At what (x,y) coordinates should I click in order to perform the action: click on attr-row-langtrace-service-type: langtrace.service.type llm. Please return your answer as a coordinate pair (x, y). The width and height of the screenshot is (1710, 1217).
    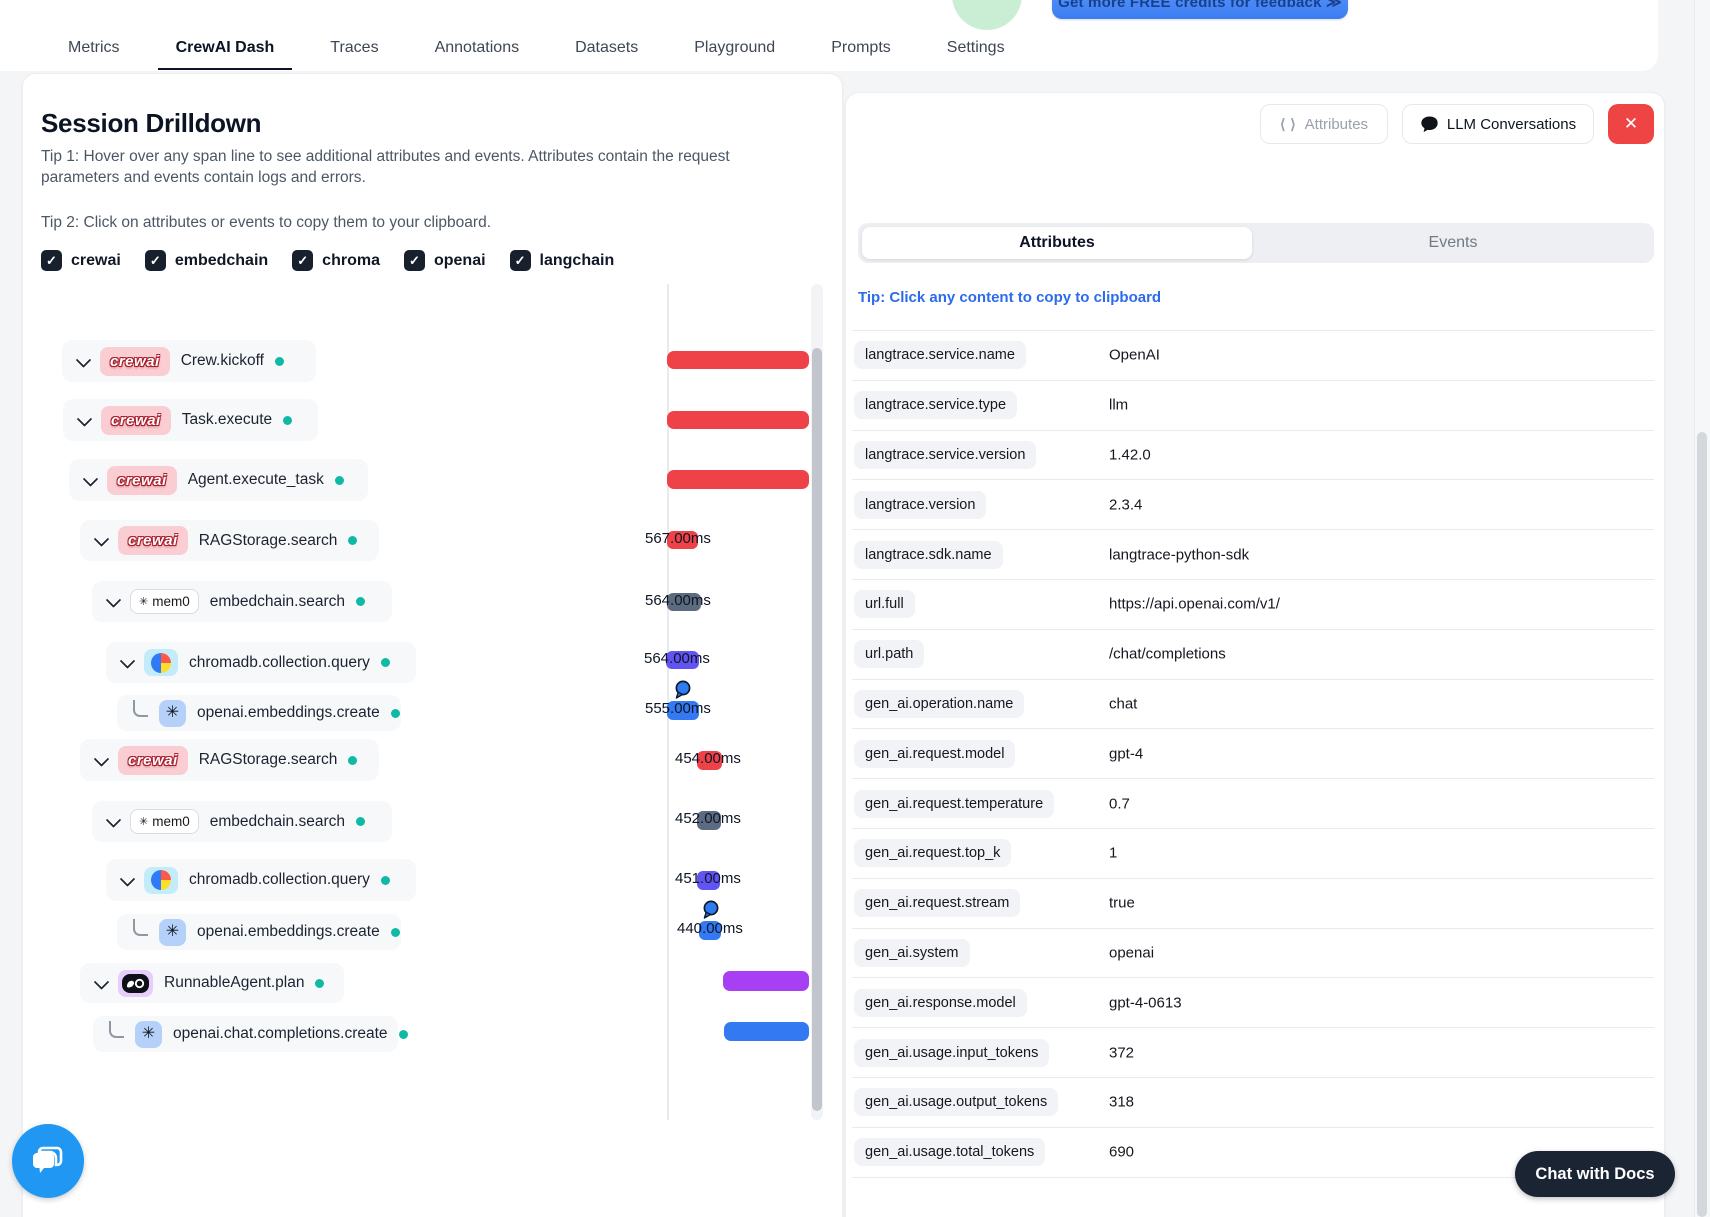
    Looking at the image, I should click on (1253, 406).